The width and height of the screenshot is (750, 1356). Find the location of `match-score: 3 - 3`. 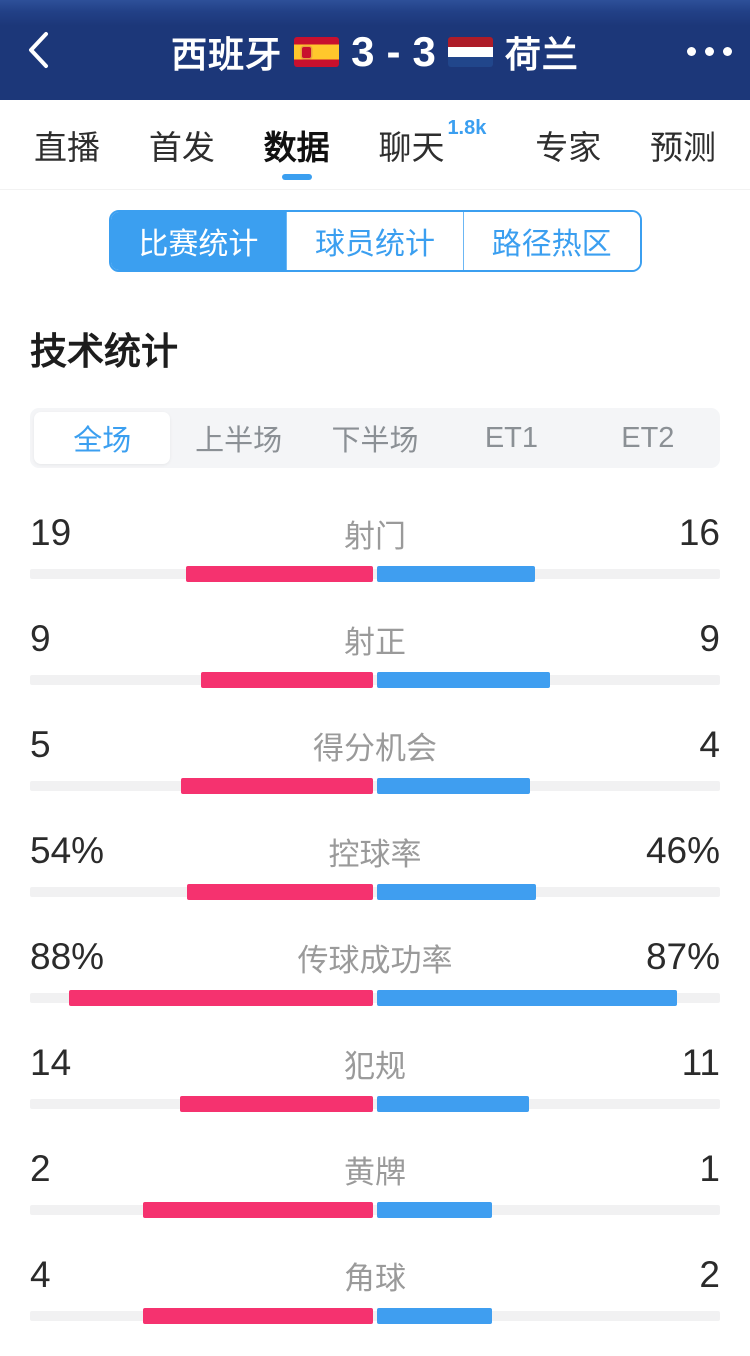

match-score: 3 - 3 is located at coordinates (393, 52).